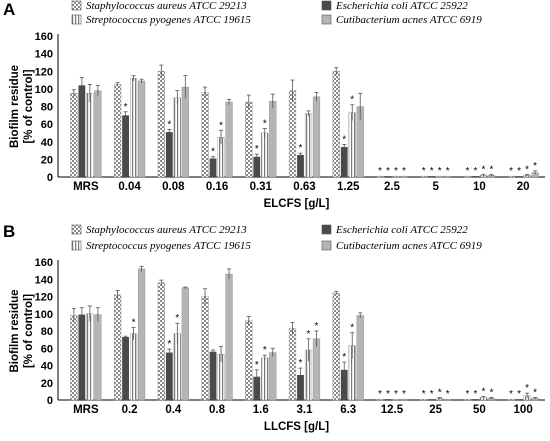  I want to click on y-tick-label: 80, so click(47, 108).